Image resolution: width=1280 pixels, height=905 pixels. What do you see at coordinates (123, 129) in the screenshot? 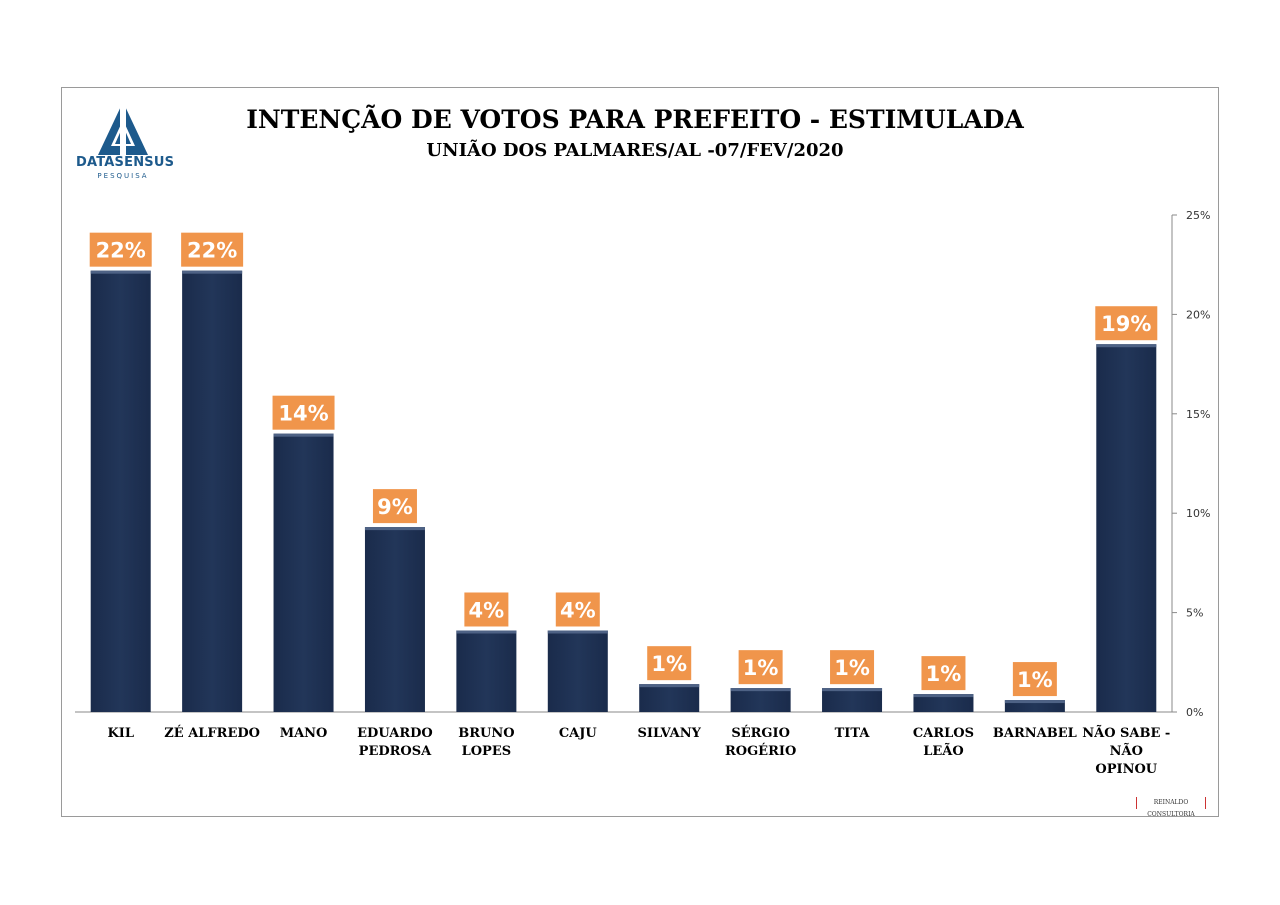
I see `datasensus-logo` at bounding box center [123, 129].